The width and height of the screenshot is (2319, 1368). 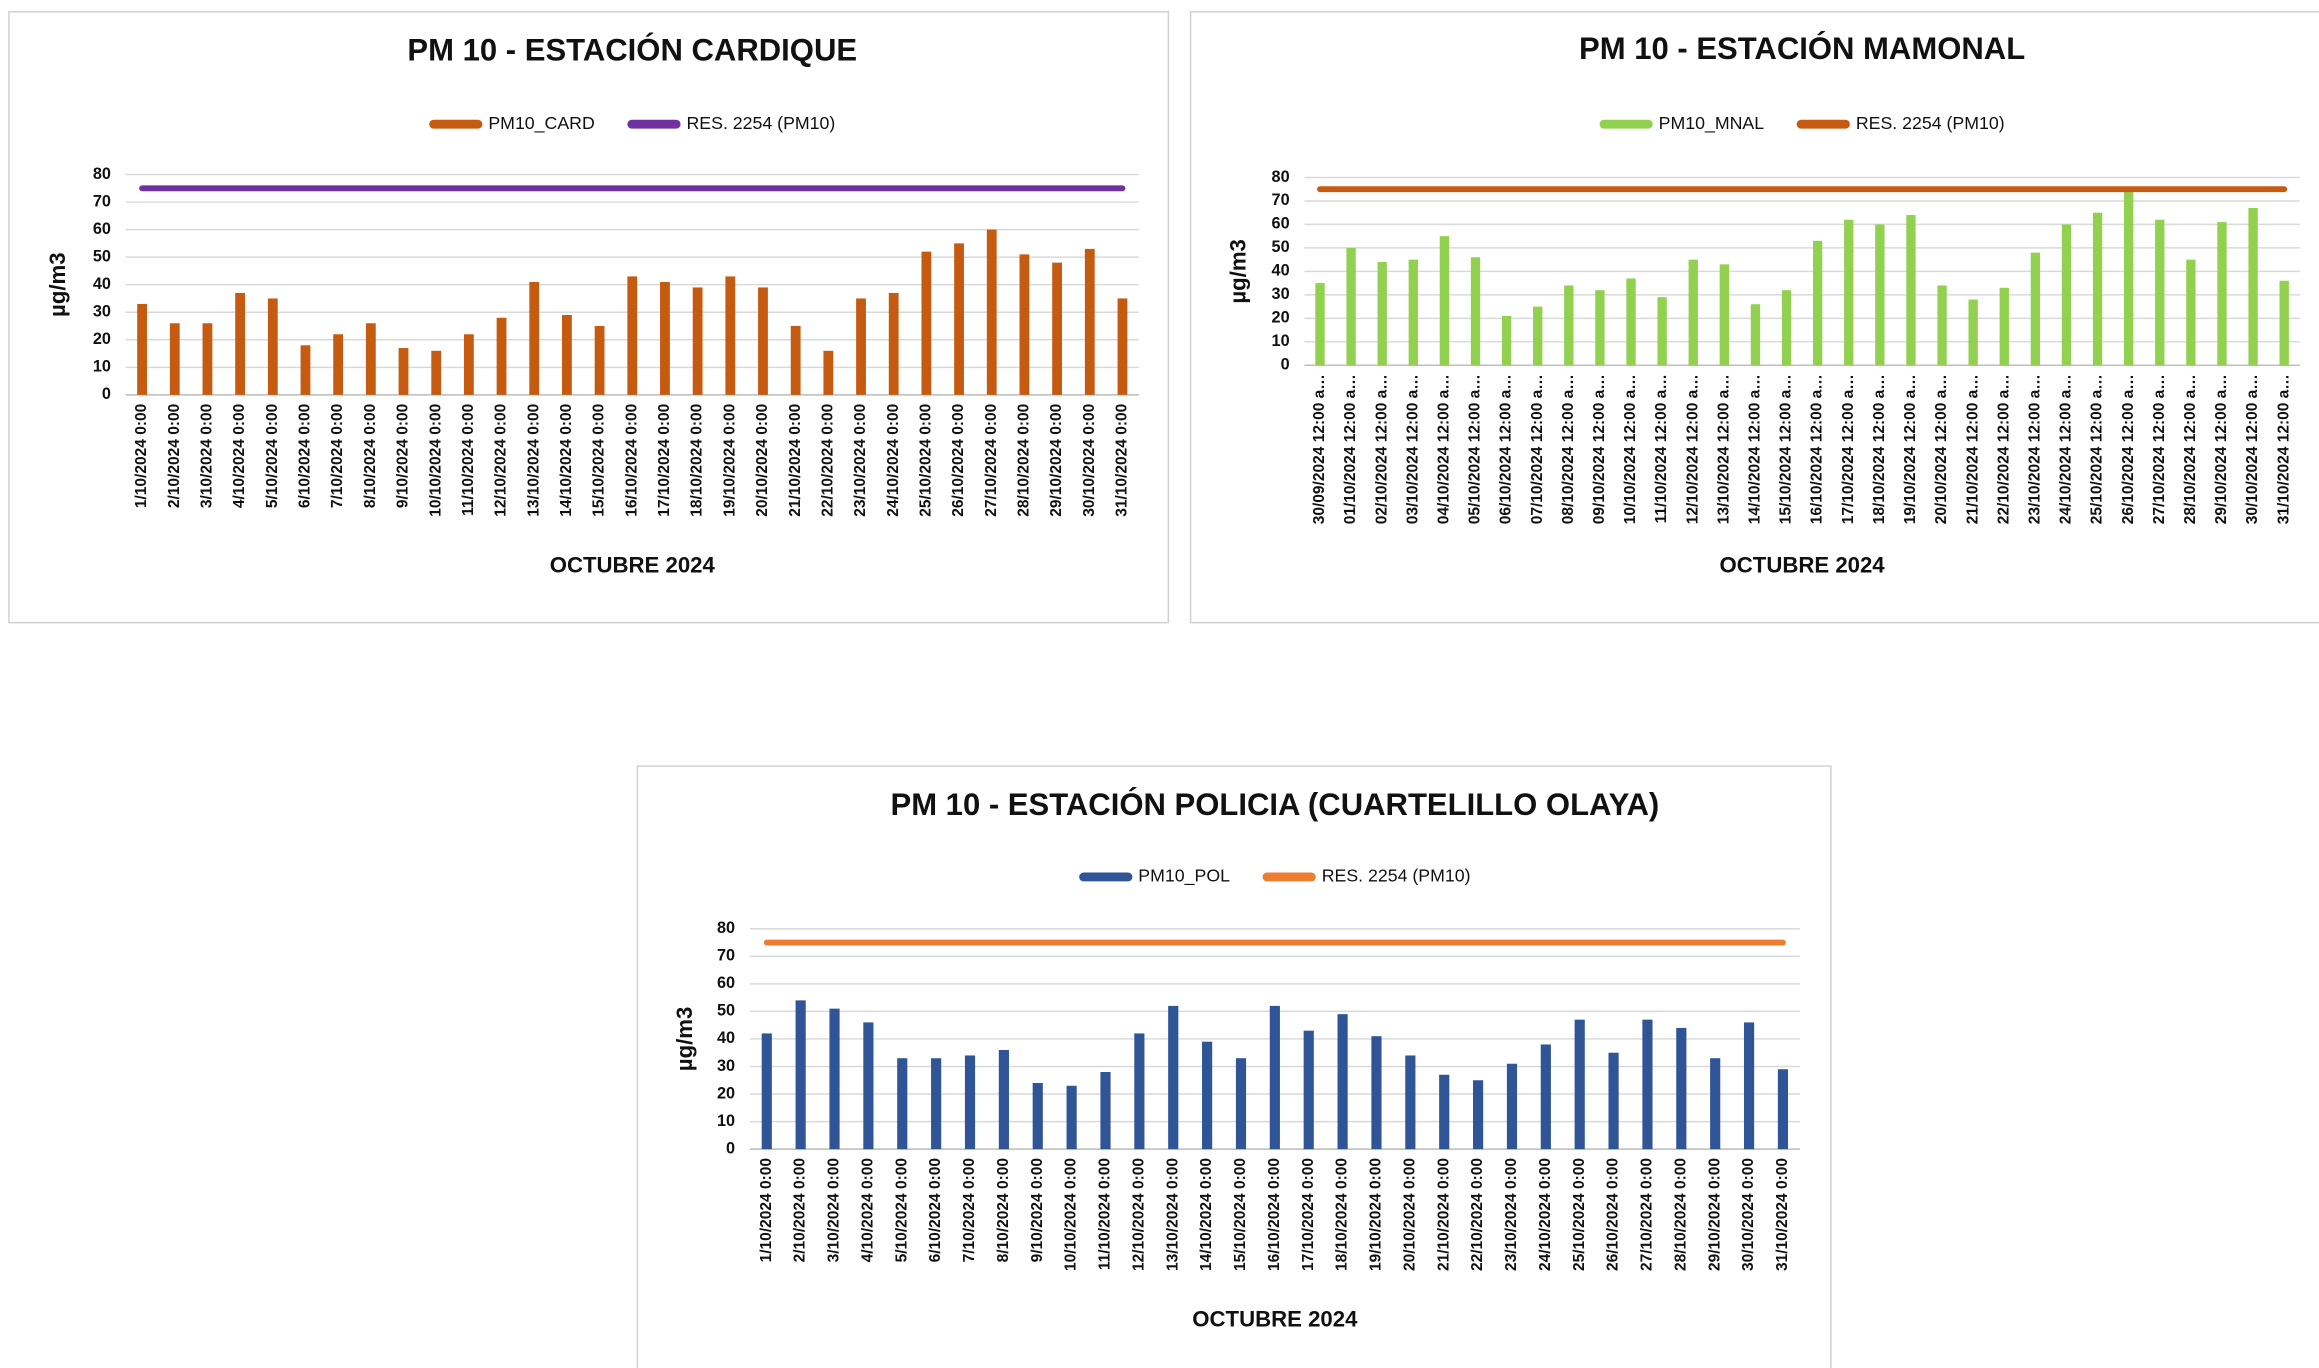 What do you see at coordinates (1545, 1214) in the screenshot?
I see `x-tick-label: 24/10/2024 0:00` at bounding box center [1545, 1214].